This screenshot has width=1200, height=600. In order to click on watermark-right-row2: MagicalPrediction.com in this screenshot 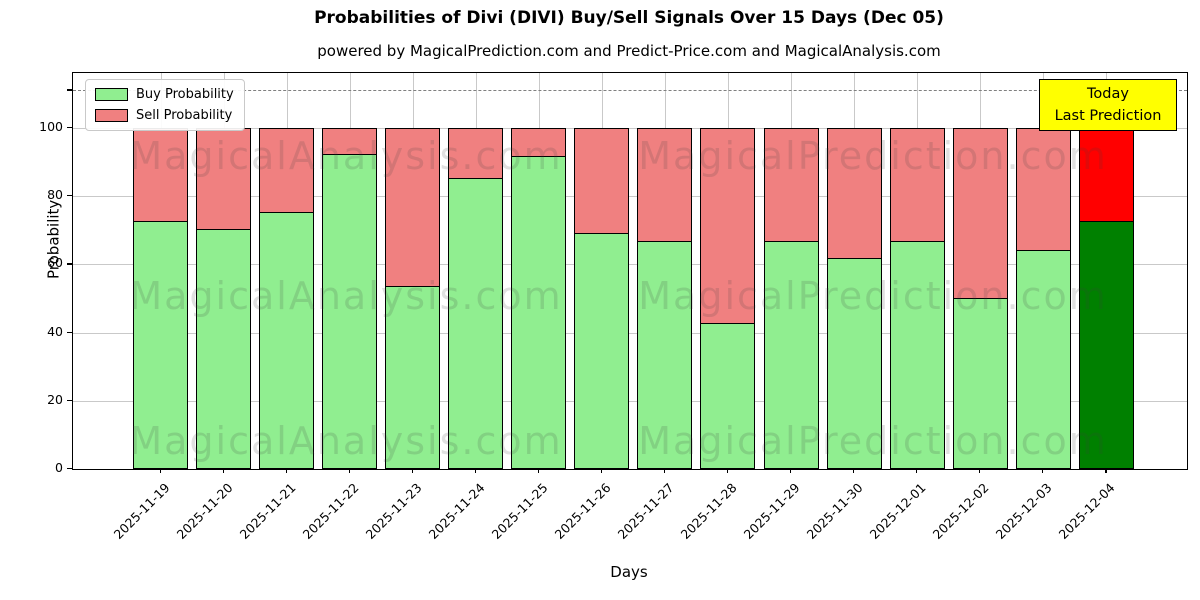, I will do `click(873, 296)`.